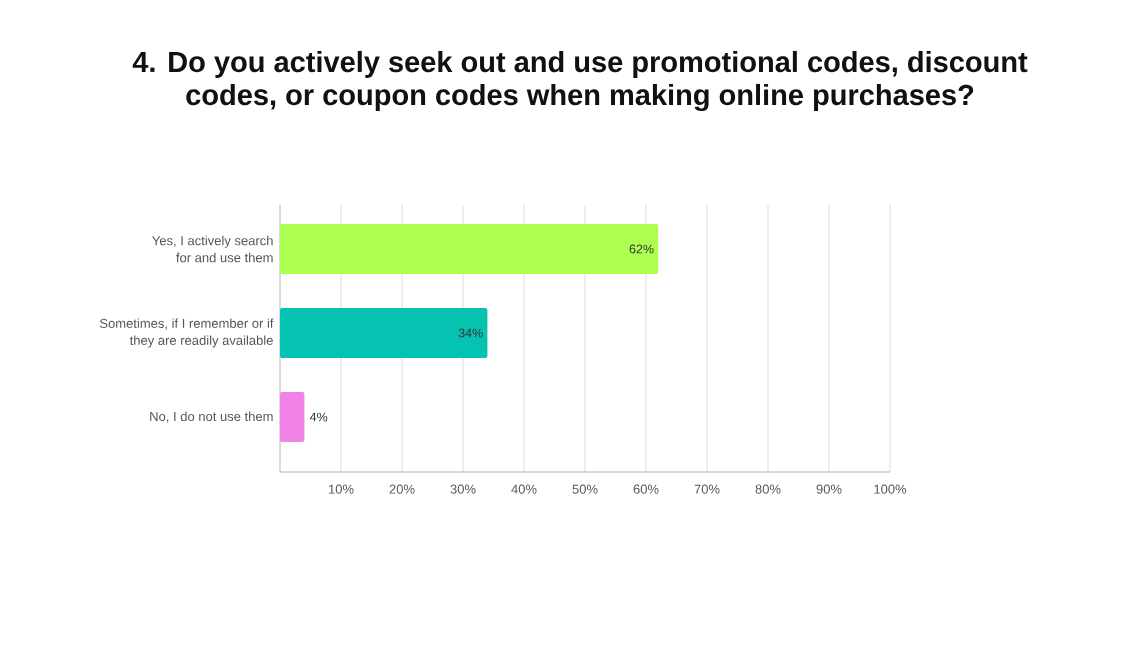 Image resolution: width=1148 pixels, height=646 pixels. Describe the element at coordinates (212, 249) in the screenshot. I see `y-tick-label: Yes, I actively search for and use them` at that location.